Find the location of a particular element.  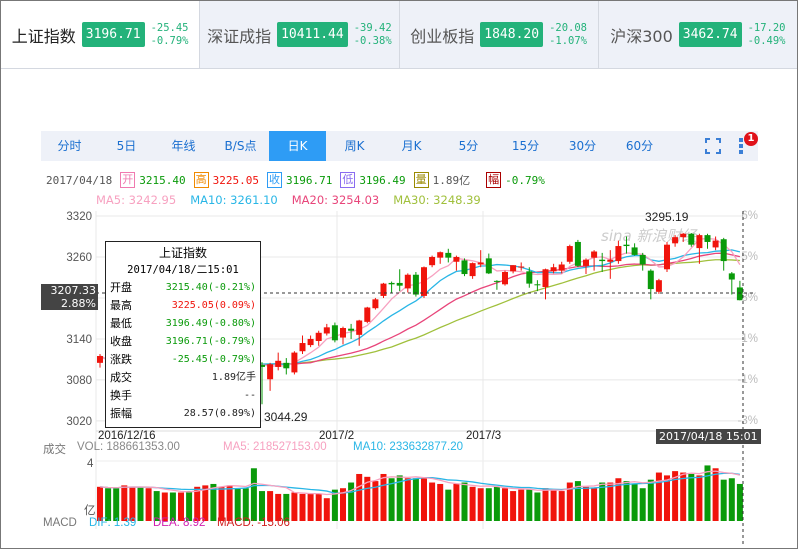

tab-60min: 60分 is located at coordinates (639, 146).